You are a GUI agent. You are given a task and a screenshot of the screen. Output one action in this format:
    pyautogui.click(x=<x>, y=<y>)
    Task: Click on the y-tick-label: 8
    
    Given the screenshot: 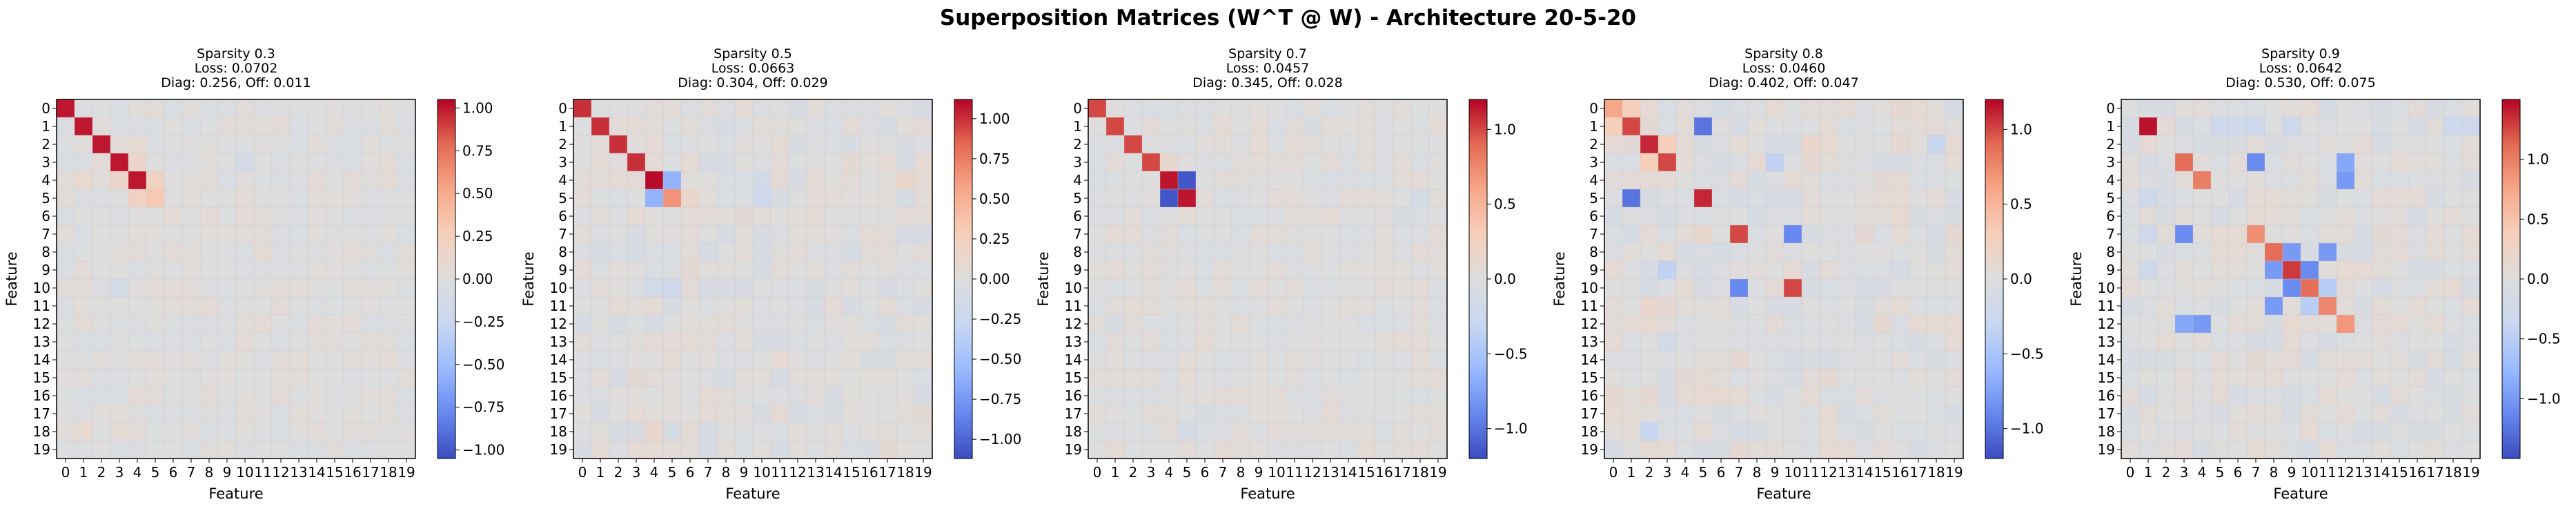 What is the action you would take?
    pyautogui.click(x=45, y=252)
    